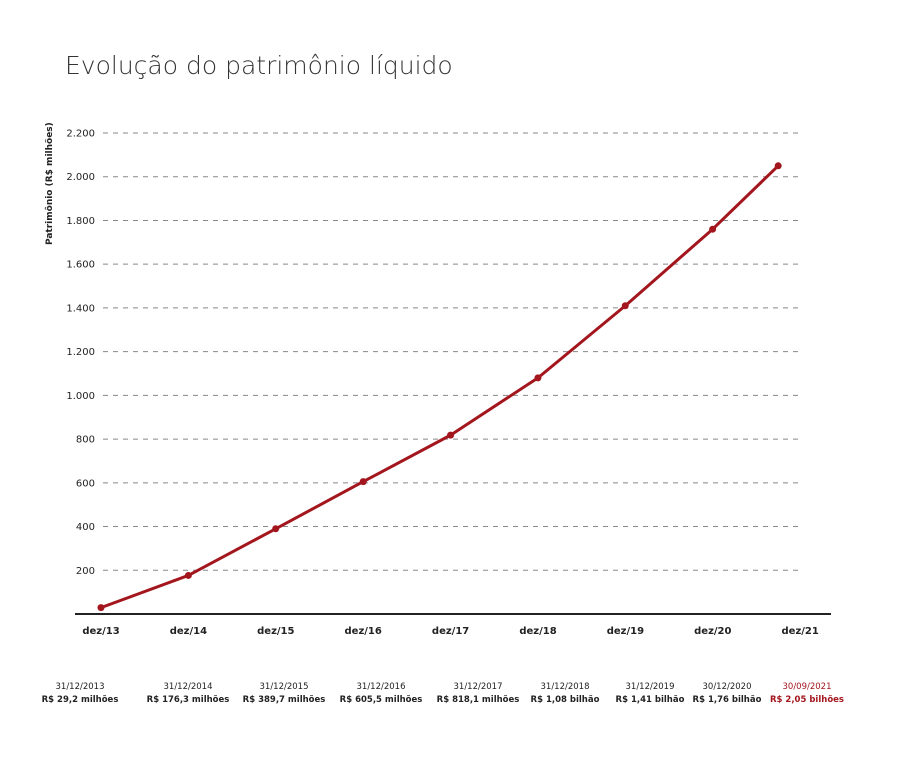 Image resolution: width=900 pixels, height=771 pixels. What do you see at coordinates (381, 700) in the screenshot?
I see `annotation-value: R$ 605,5 milhões` at bounding box center [381, 700].